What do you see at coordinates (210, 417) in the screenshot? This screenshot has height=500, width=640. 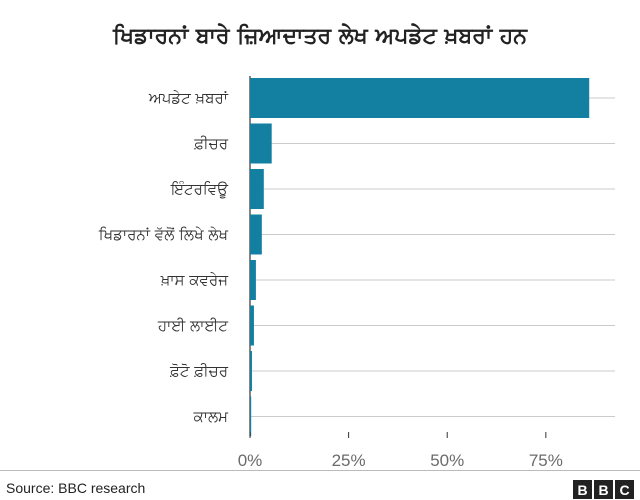 I see `category-label: ਕਾਲਮ` at bounding box center [210, 417].